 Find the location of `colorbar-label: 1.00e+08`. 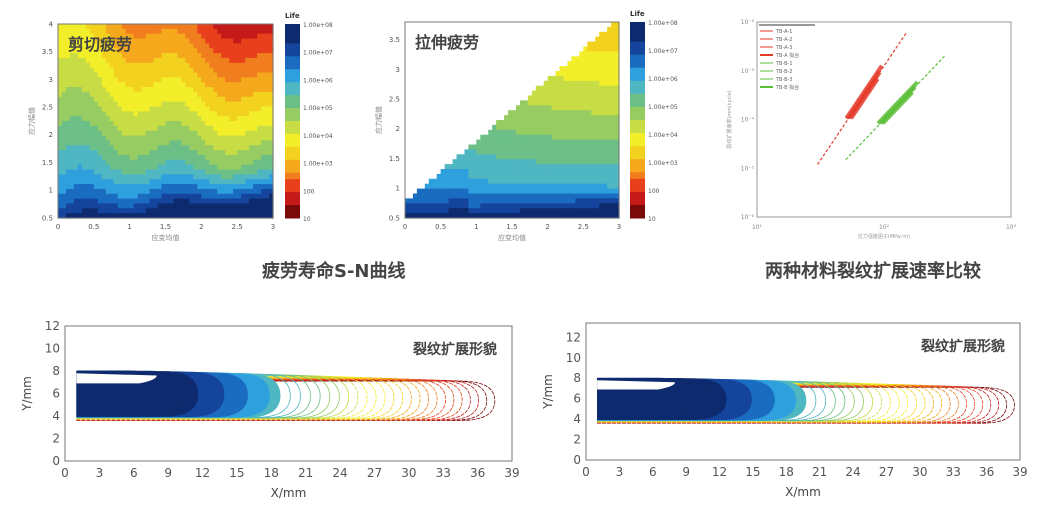

colorbar-label: 1.00e+08 is located at coordinates (318, 25).